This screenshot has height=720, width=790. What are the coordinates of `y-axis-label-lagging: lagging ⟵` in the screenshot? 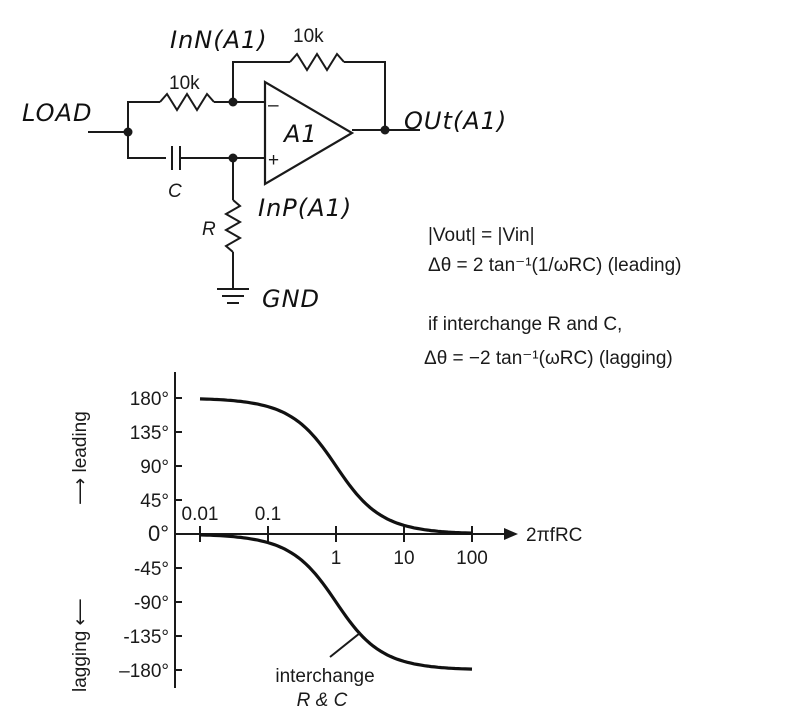 It's located at (80, 645).